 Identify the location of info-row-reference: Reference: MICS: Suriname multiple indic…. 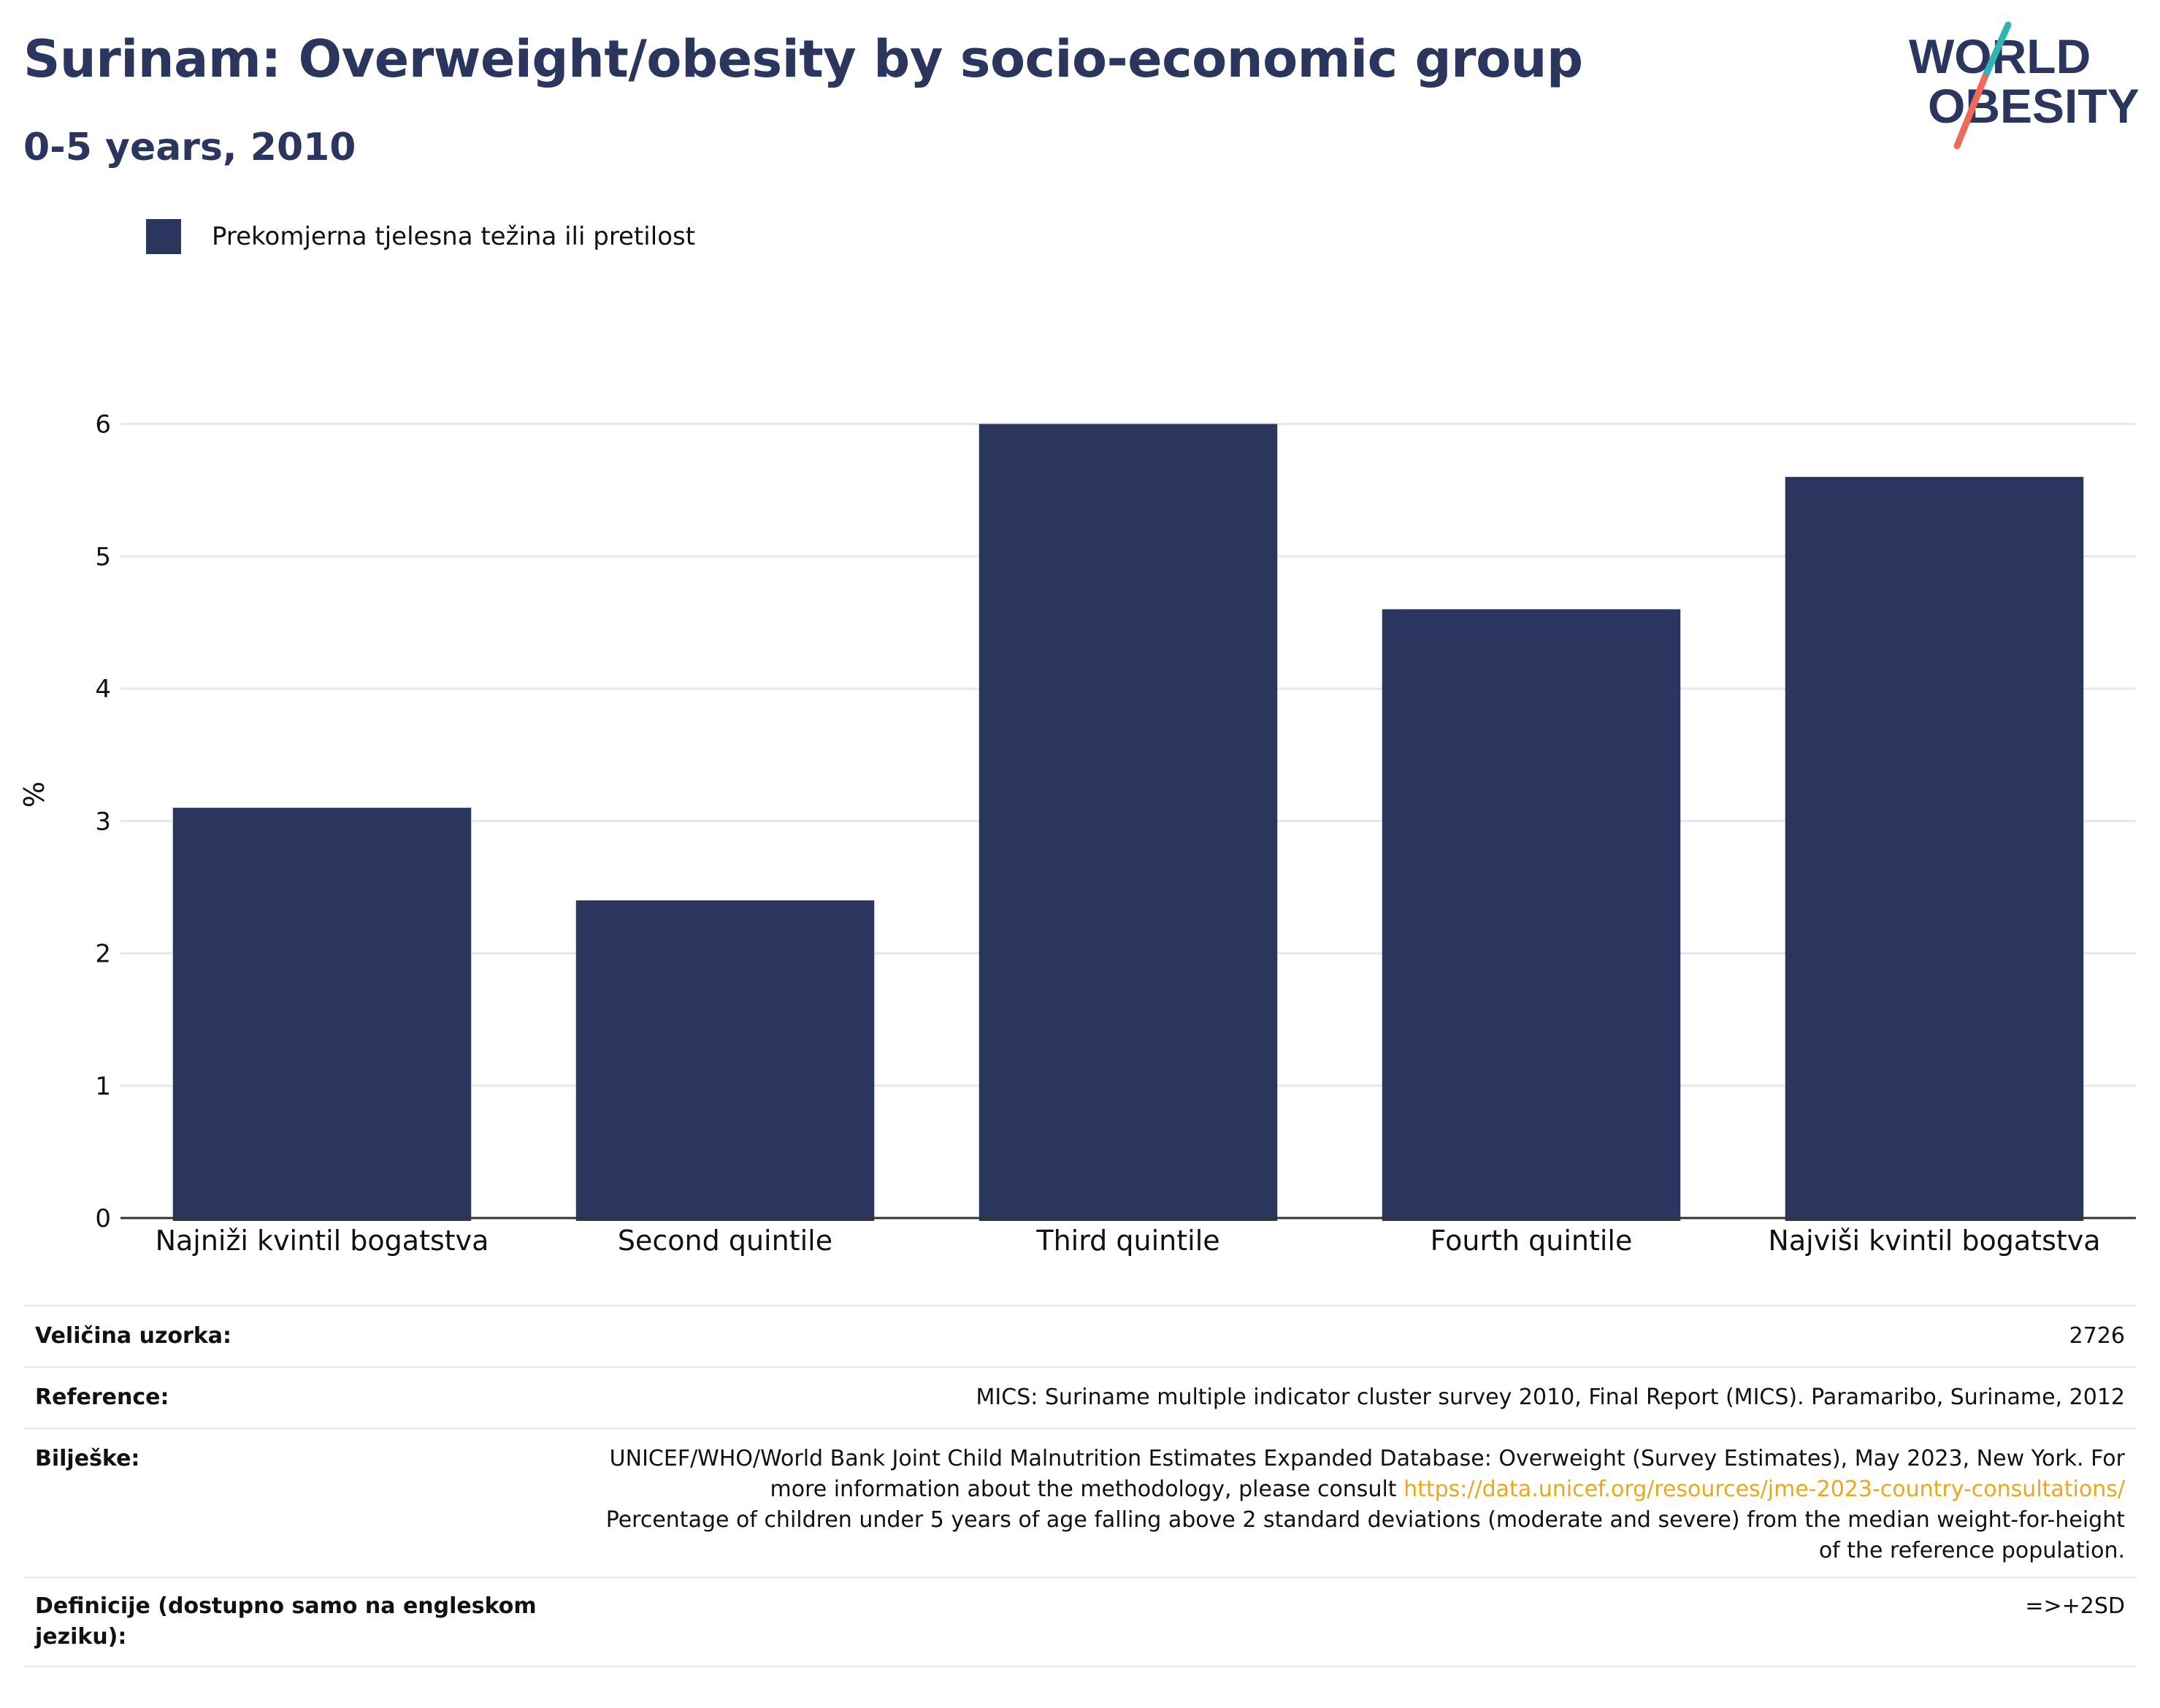
(1080, 1397).